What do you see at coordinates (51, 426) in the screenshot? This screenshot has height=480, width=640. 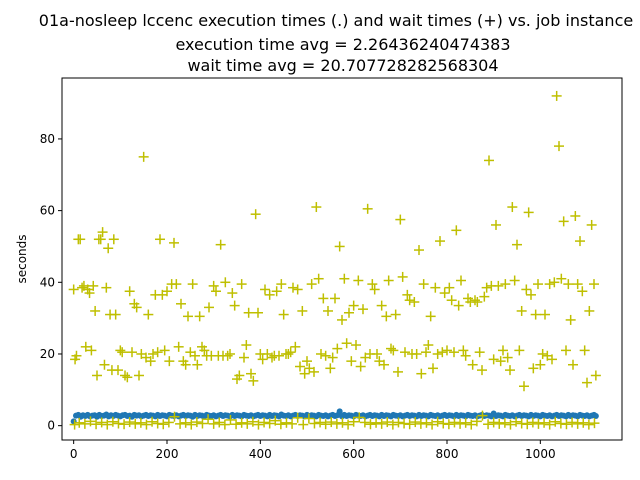 I see `y-tick-label: 0` at bounding box center [51, 426].